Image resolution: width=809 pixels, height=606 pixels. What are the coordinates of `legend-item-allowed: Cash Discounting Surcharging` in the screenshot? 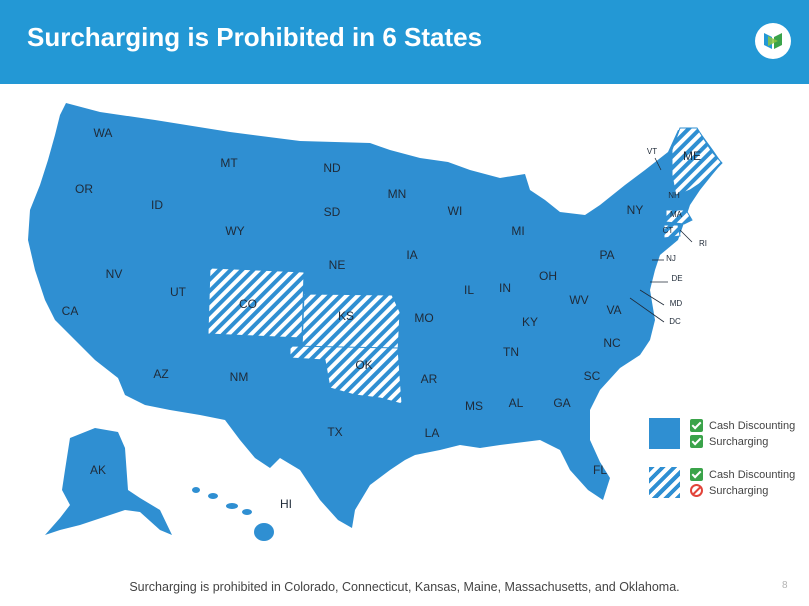 It's located at (726, 433).